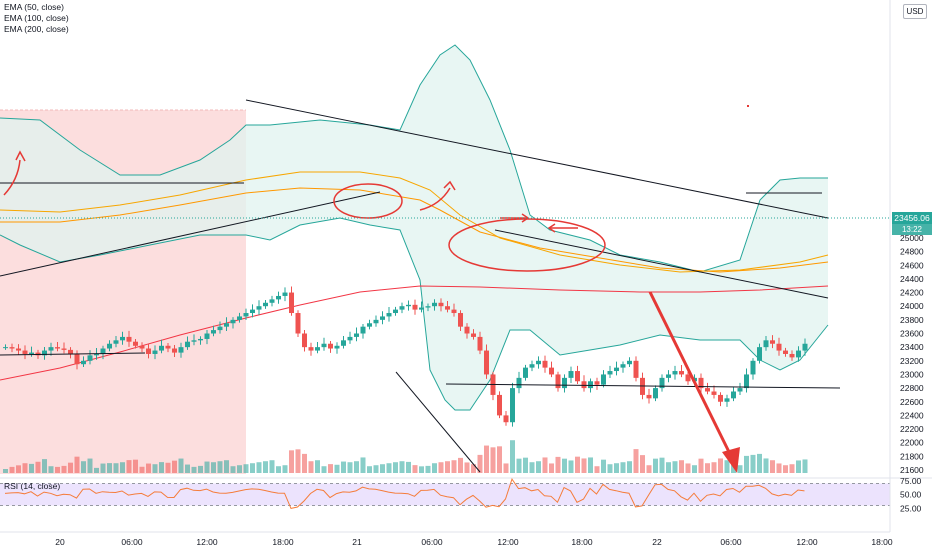 The image size is (932, 550). I want to click on rsi-line, so click(404, 493).